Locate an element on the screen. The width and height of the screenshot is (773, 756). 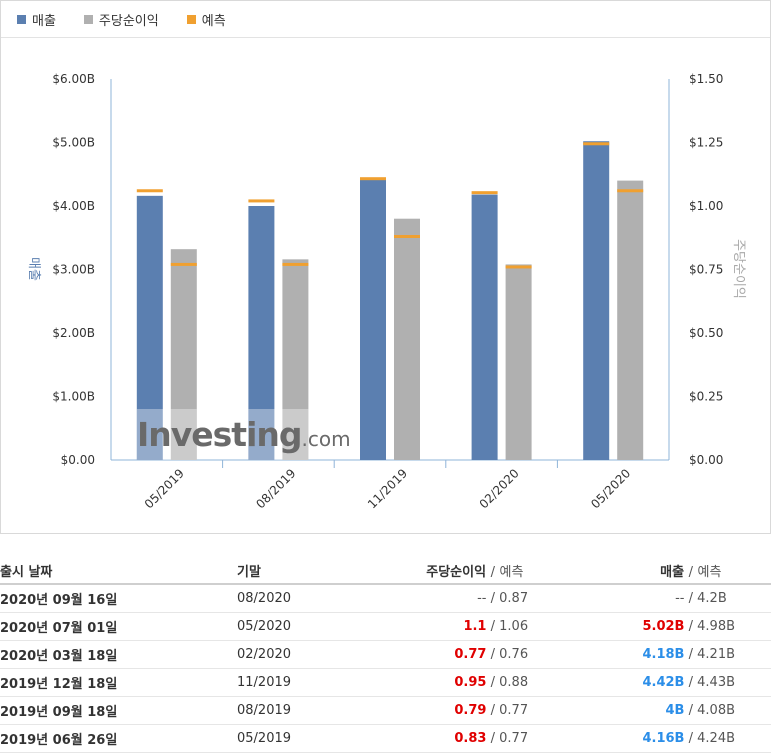
header-release-date: 출시 날짜 is located at coordinates (118, 571).